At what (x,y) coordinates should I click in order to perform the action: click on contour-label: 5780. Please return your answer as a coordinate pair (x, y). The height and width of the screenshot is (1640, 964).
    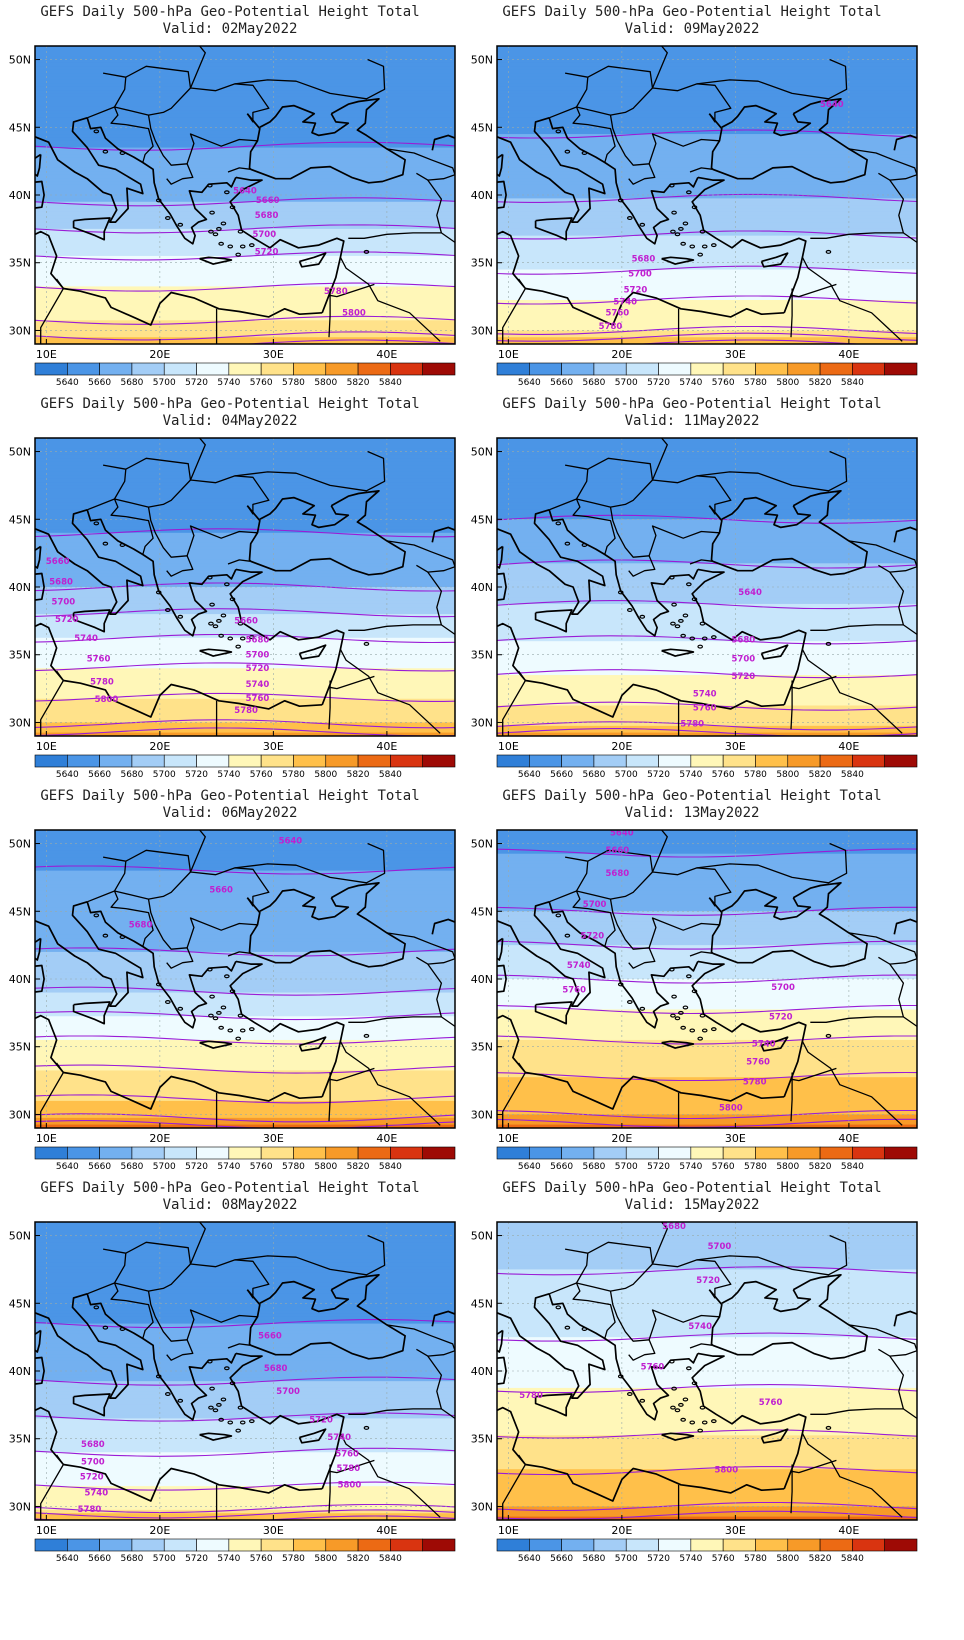
    Looking at the image, I should click on (102, 683).